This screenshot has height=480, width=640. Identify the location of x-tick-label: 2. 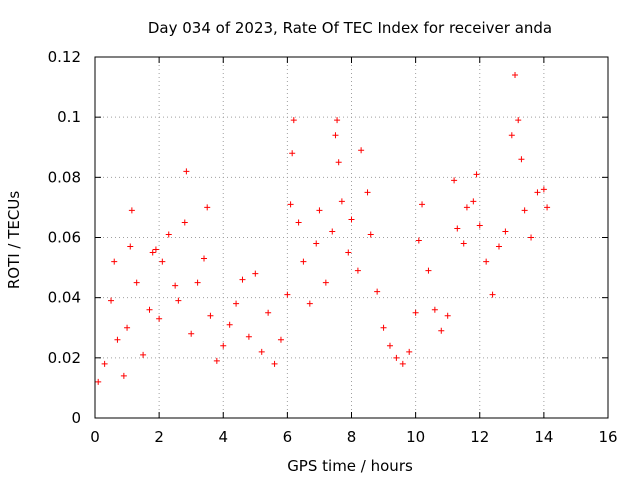
(159, 437).